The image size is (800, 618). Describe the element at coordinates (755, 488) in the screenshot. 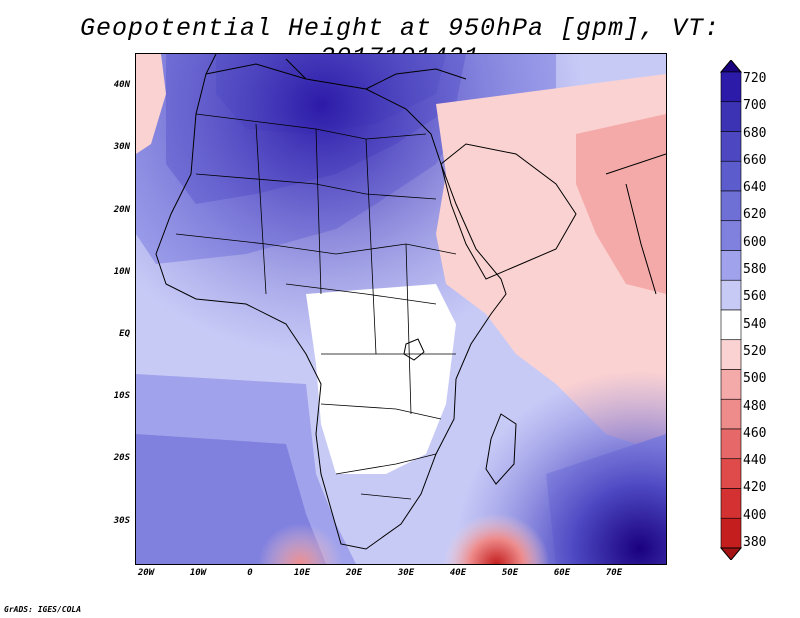

I see `colorbar-label: 420` at that location.